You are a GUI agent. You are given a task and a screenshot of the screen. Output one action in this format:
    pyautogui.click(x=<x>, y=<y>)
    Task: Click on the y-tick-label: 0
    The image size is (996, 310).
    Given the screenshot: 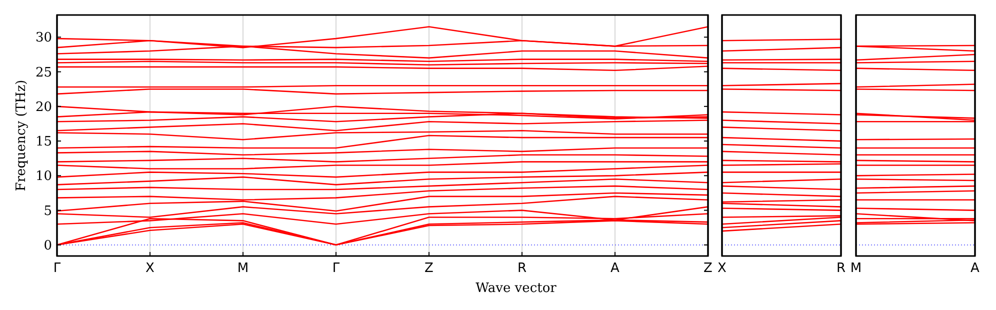 What is the action you would take?
    pyautogui.click(x=48, y=246)
    